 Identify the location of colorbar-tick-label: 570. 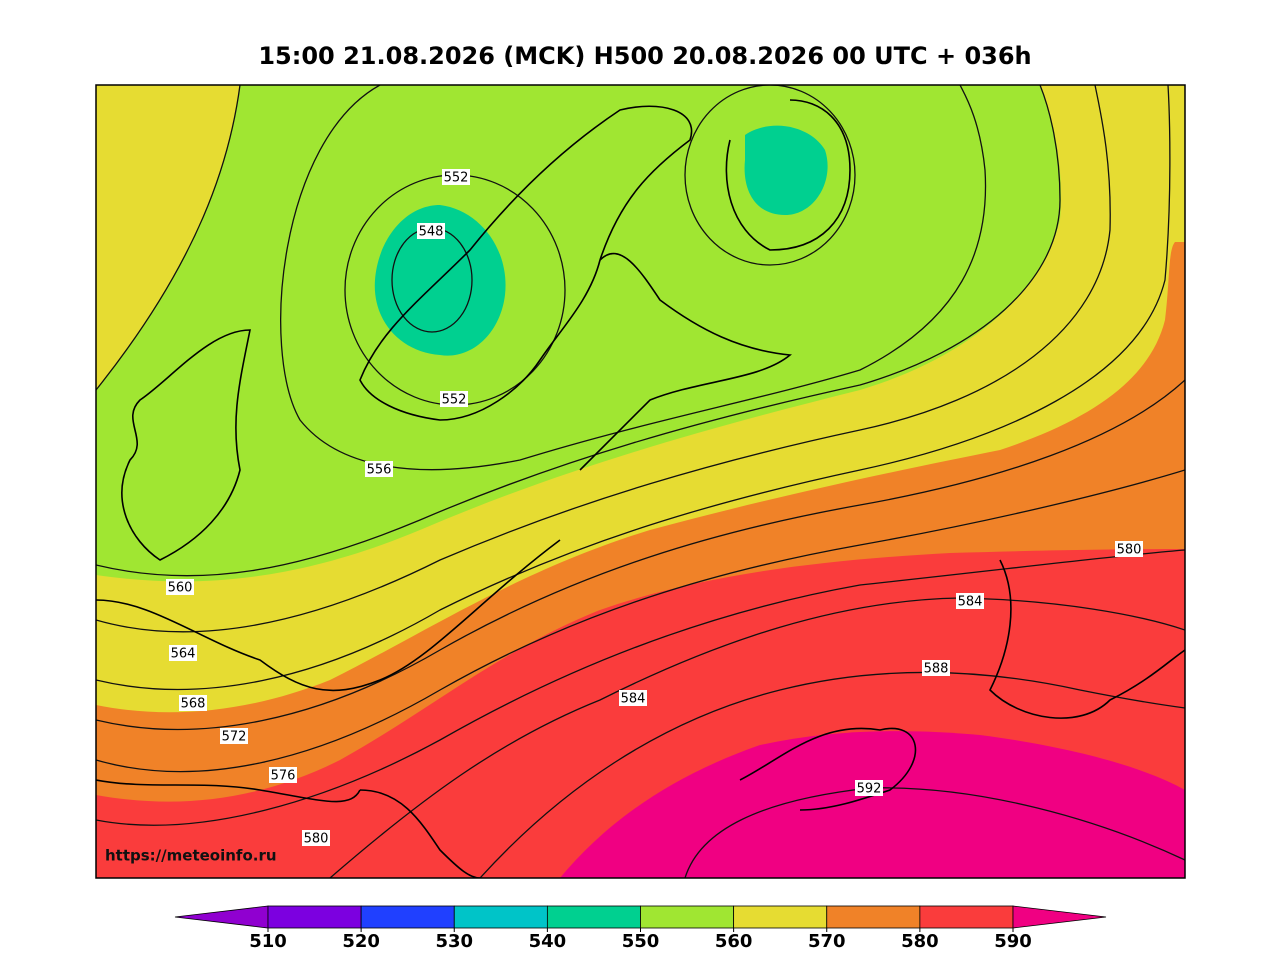
(827, 941).